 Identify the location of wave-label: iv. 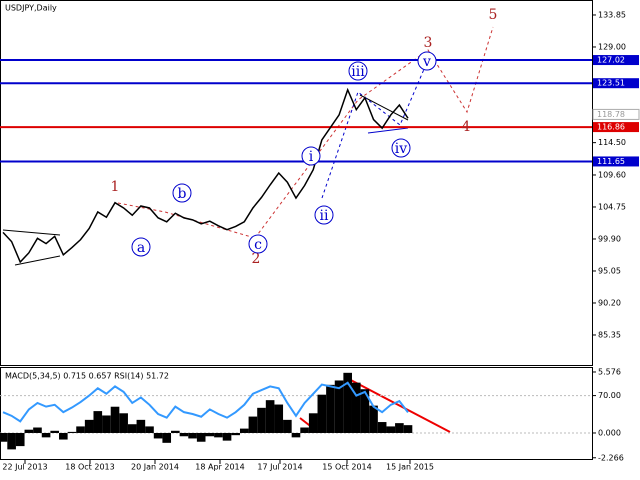
(401, 149).